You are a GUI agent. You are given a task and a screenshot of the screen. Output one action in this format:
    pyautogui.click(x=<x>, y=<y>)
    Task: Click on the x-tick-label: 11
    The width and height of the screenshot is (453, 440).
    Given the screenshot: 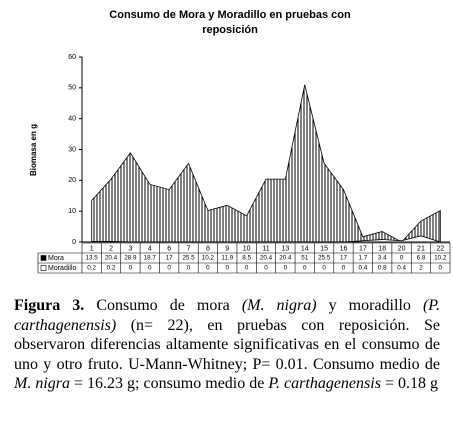 What is the action you would take?
    pyautogui.click(x=265, y=248)
    